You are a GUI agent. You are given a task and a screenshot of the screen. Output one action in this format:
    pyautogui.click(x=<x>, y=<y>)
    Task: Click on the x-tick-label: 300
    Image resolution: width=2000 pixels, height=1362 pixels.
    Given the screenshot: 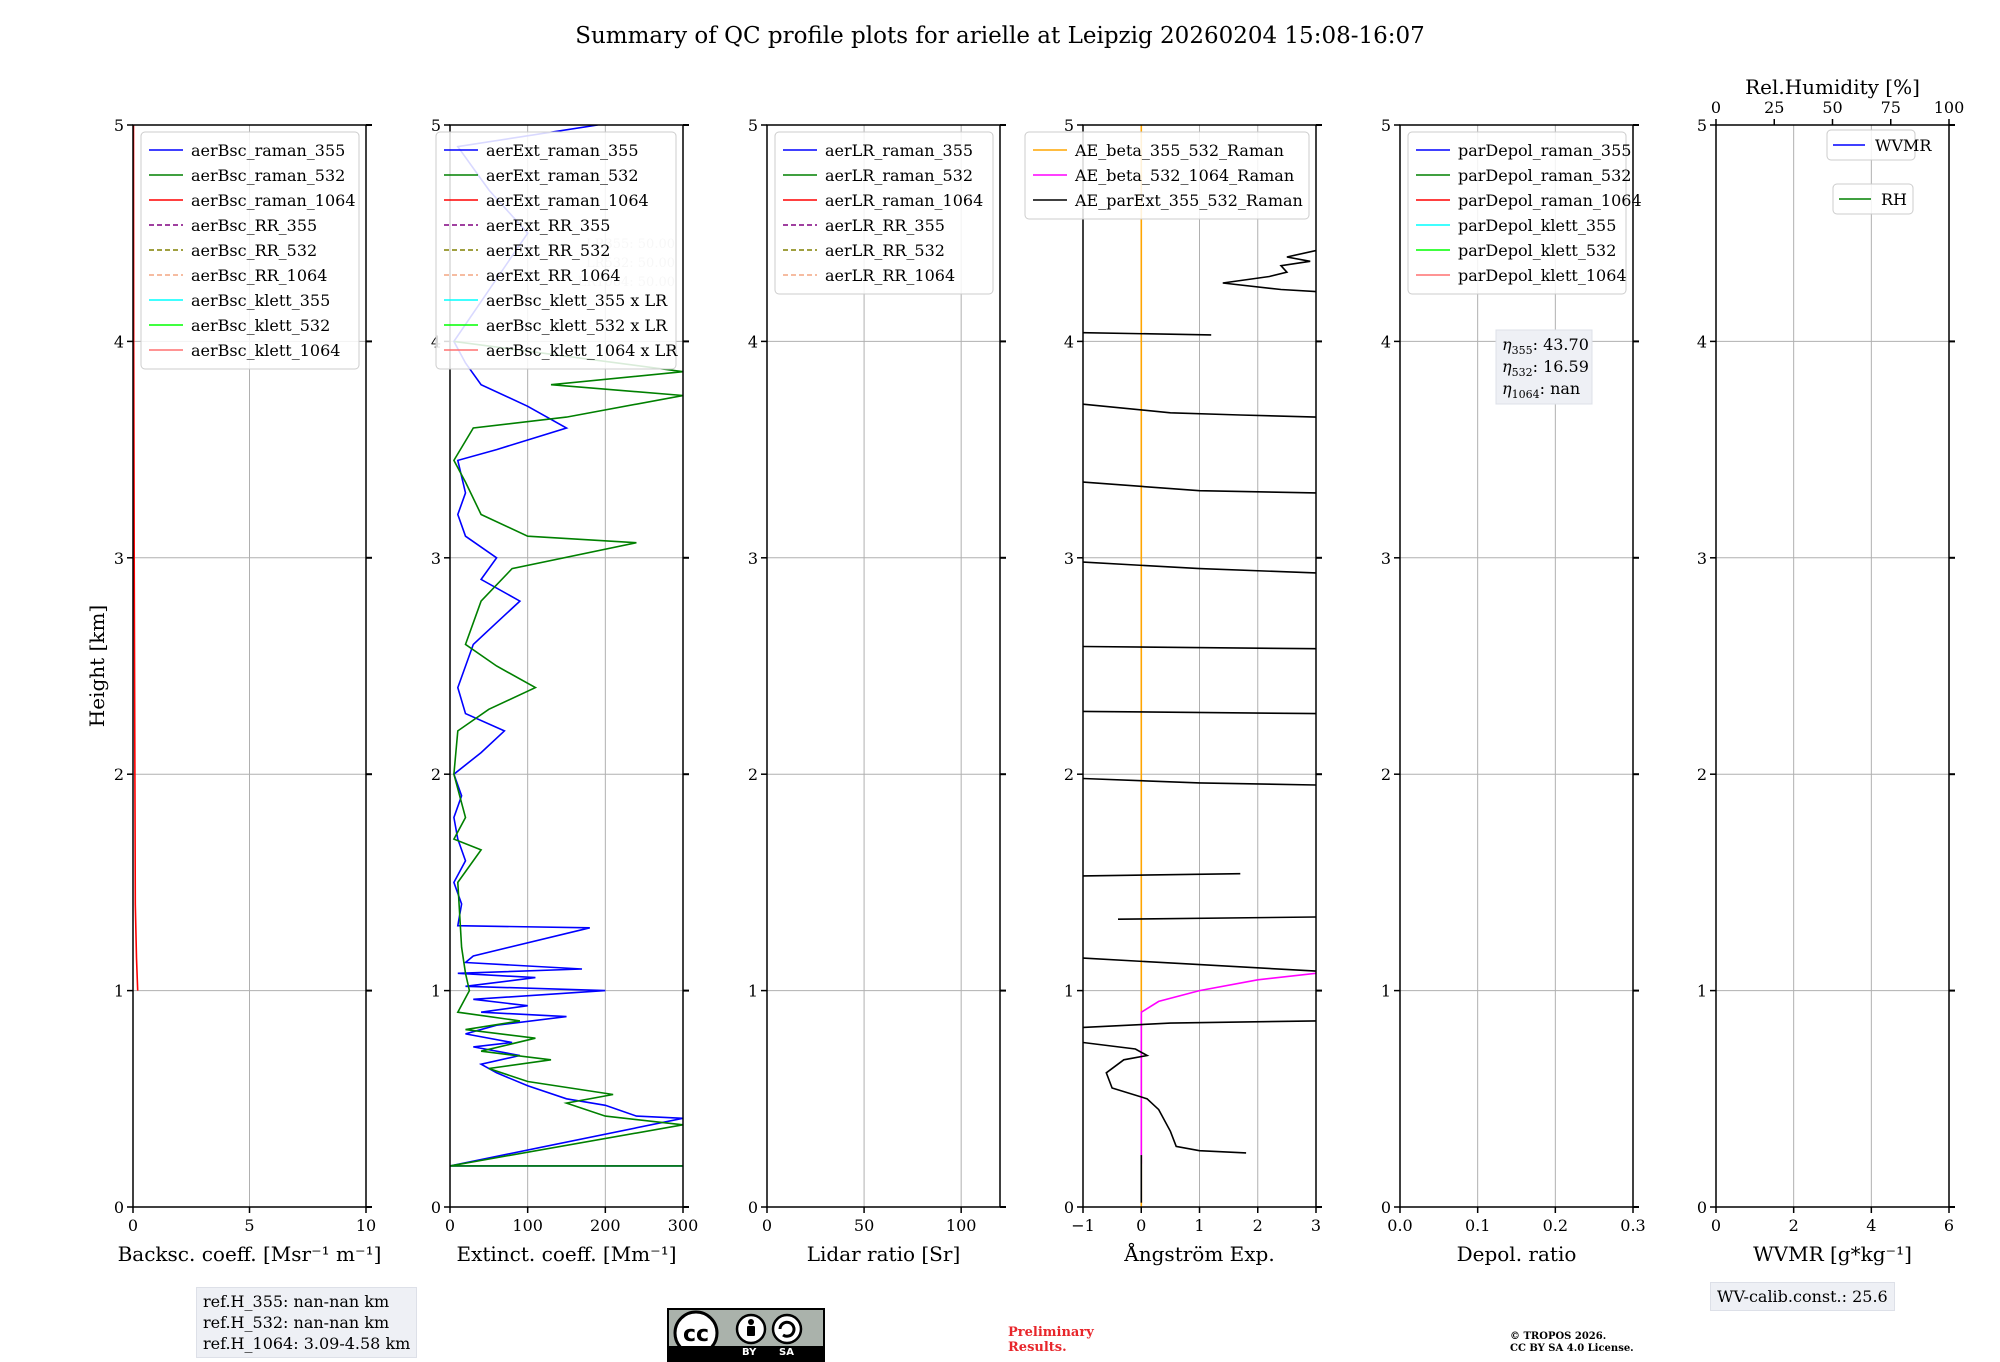 What is the action you would take?
    pyautogui.click(x=683, y=1225)
    